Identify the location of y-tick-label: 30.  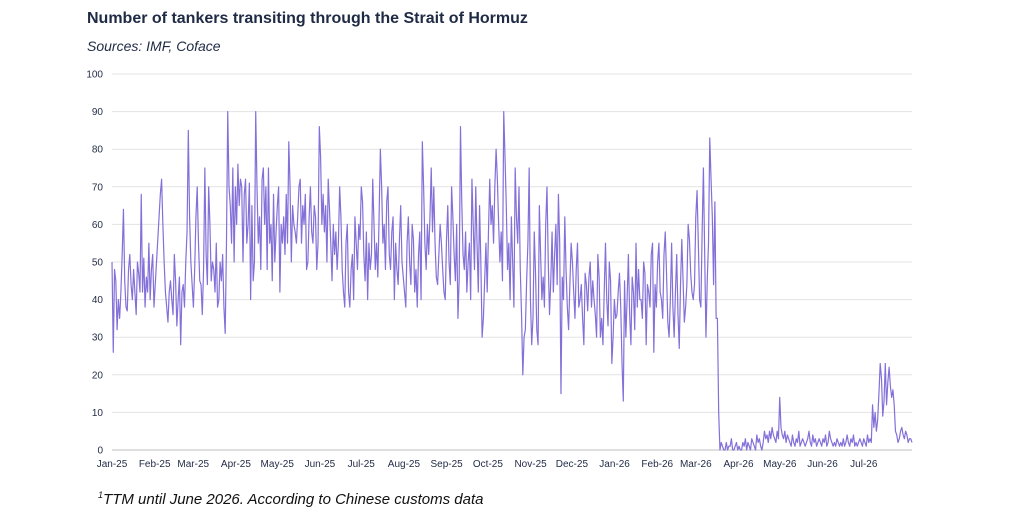
(98, 338).